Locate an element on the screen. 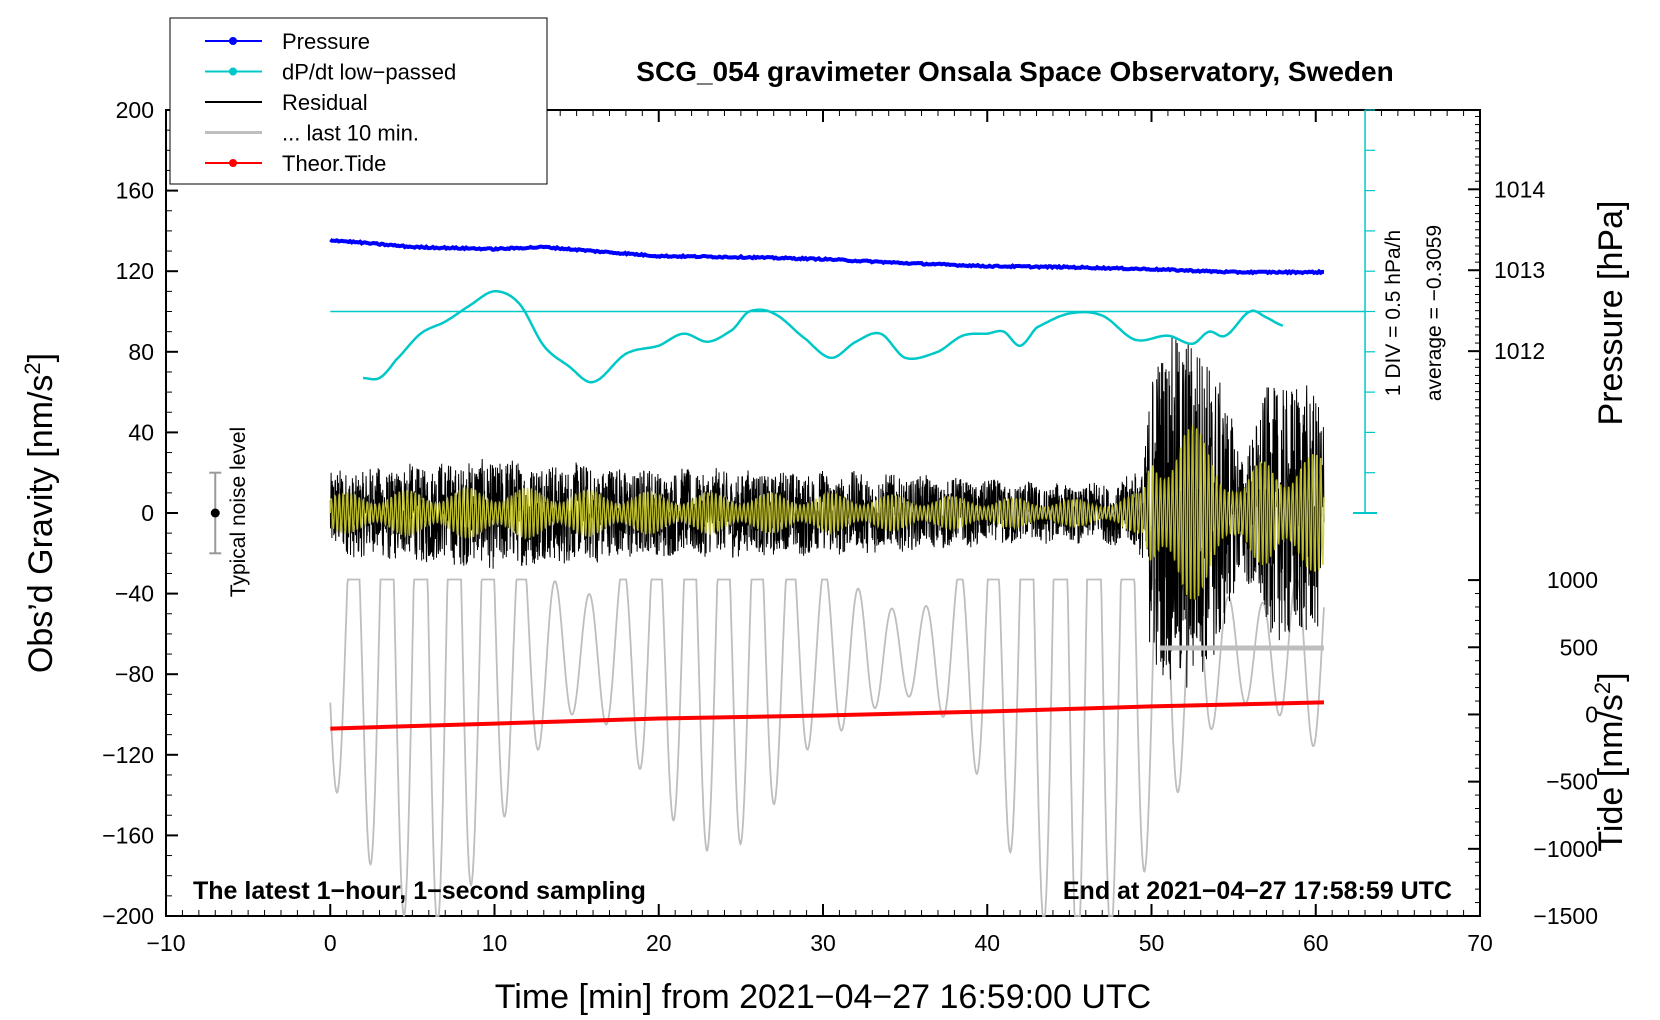 The height and width of the screenshot is (1020, 1660). x-tick-label: 20 is located at coordinates (659, 943).